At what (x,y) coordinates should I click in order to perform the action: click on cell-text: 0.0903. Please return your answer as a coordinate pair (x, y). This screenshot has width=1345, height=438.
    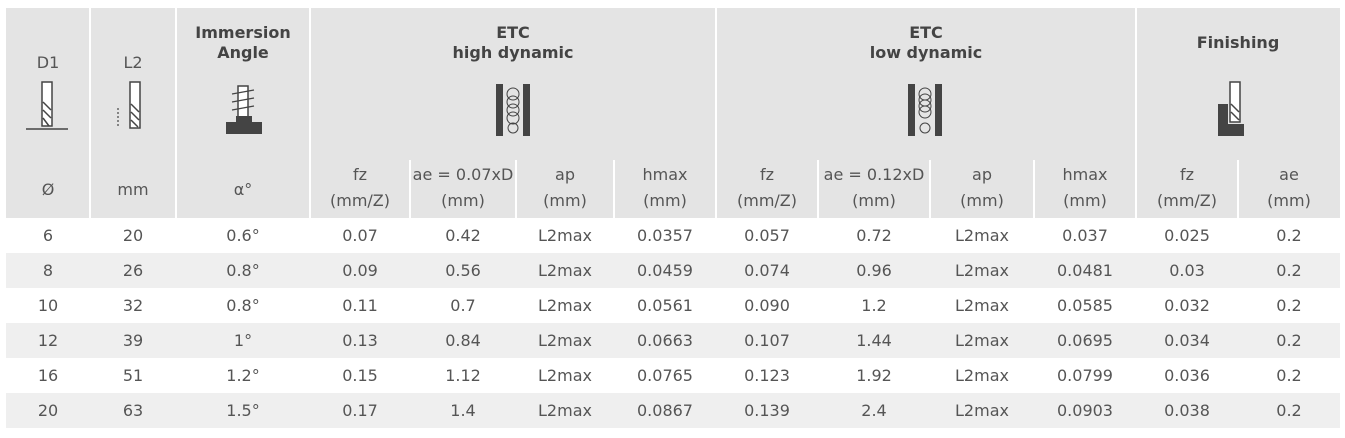
    Looking at the image, I should click on (1085, 410).